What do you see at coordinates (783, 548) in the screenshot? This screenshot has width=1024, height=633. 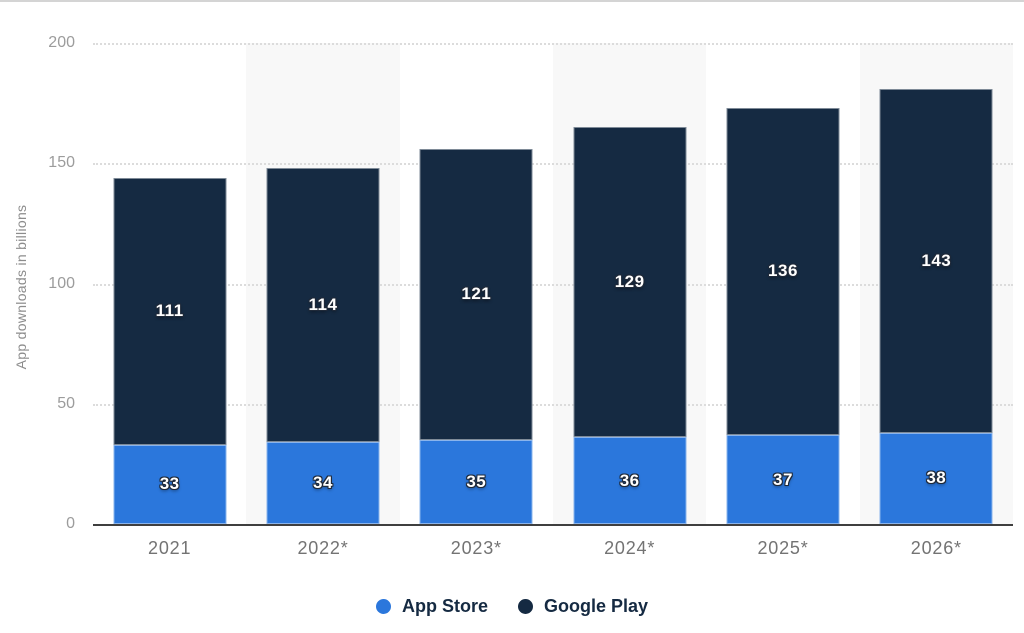 I see `x-tick-label-2025: 2025*` at bounding box center [783, 548].